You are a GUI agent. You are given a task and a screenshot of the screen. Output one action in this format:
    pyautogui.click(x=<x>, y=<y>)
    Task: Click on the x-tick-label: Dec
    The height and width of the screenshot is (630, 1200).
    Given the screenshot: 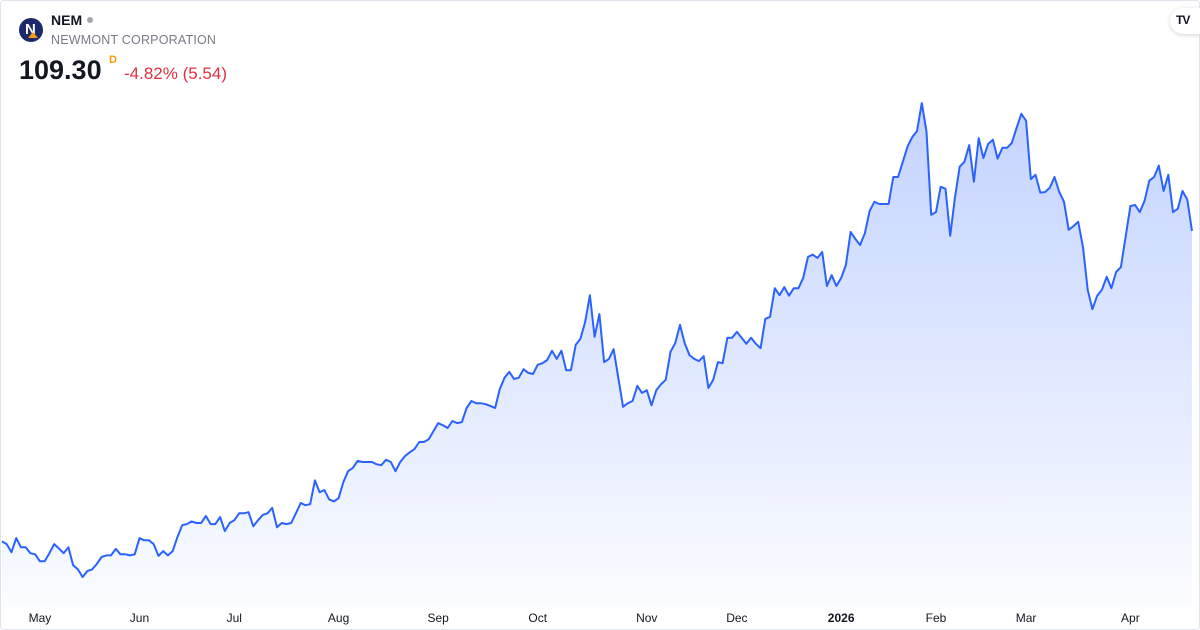 What is the action you would take?
    pyautogui.click(x=736, y=618)
    